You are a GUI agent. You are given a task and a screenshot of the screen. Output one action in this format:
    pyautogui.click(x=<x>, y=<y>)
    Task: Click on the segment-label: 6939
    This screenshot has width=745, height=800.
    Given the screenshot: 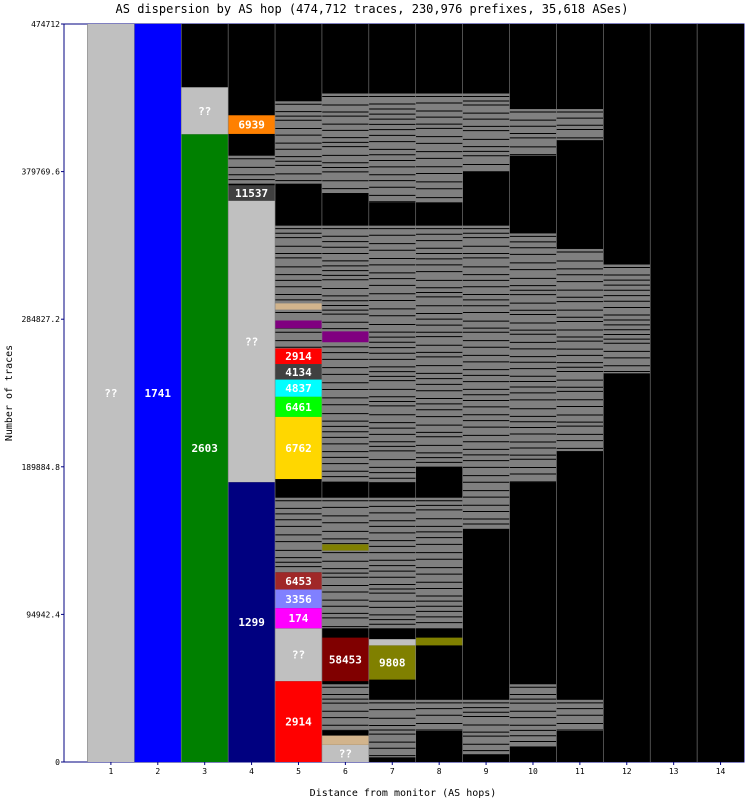 What is the action you would take?
    pyautogui.click(x=251, y=125)
    